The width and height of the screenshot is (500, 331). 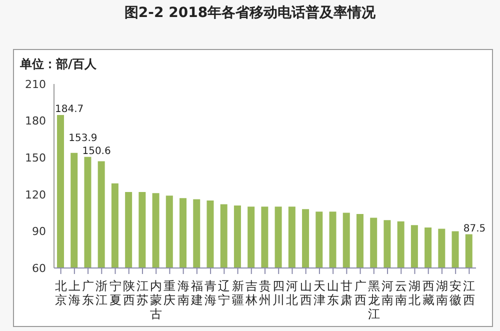 I want to click on x-tick-label: 新疆, so click(x=238, y=293).